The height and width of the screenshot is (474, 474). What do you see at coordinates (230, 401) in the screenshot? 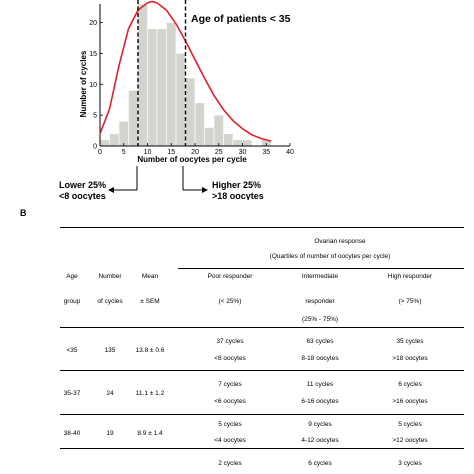
I see `row2-poor-oocytes: <6 oocytes` at bounding box center [230, 401].